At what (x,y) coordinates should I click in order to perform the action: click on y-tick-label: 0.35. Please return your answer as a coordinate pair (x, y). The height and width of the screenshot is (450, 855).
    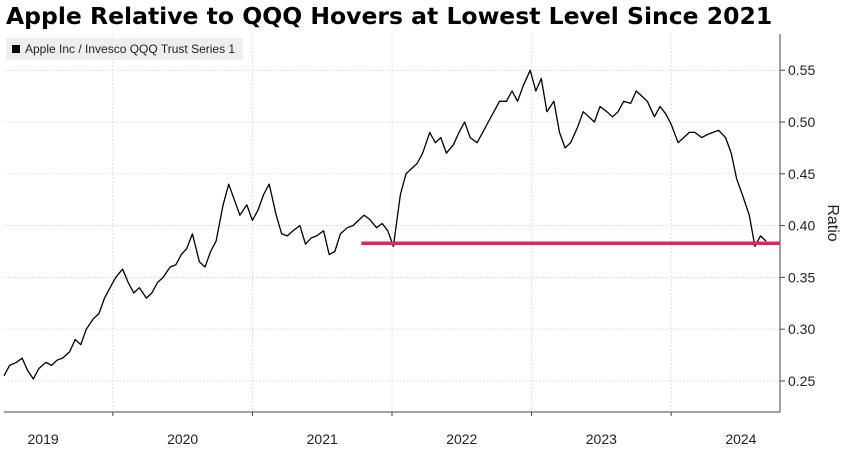
    Looking at the image, I should click on (801, 277).